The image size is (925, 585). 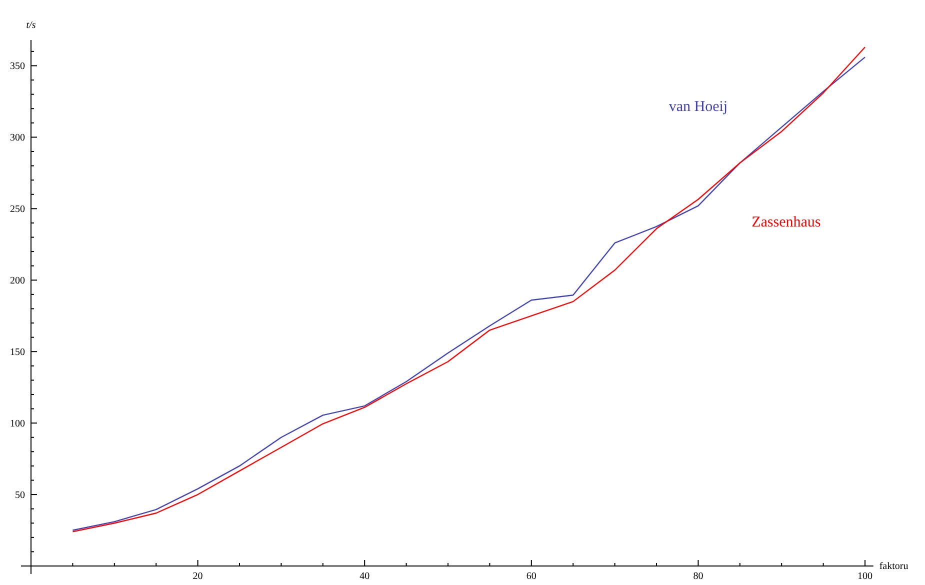 What do you see at coordinates (17, 66) in the screenshot?
I see `y-tick-label: 350` at bounding box center [17, 66].